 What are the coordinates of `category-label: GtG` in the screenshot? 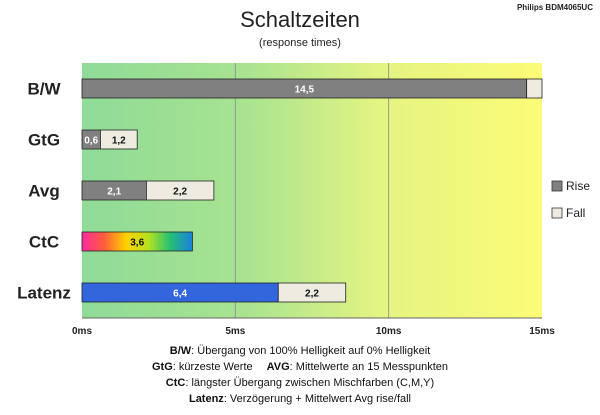 It's located at (44, 140).